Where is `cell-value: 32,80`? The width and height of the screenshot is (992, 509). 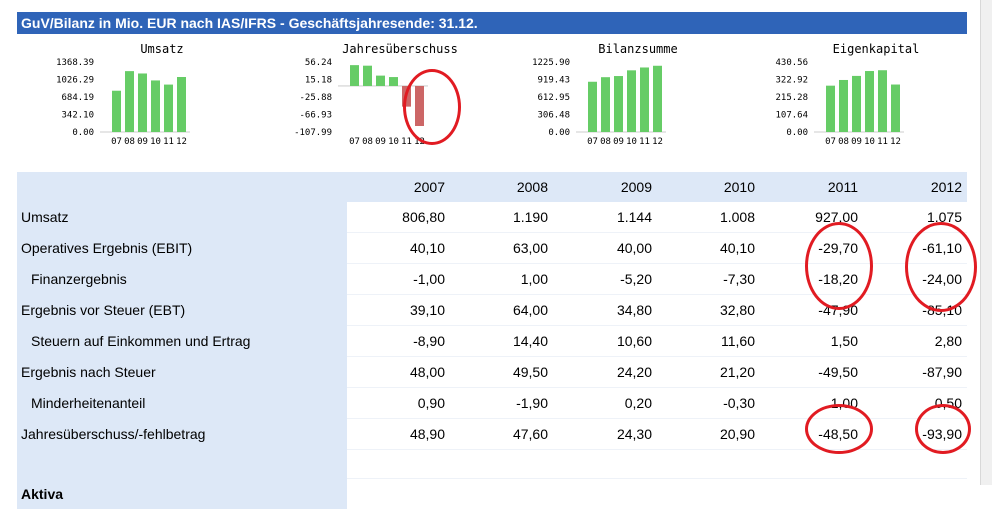 cell-value: 32,80 is located at coordinates (708, 310).